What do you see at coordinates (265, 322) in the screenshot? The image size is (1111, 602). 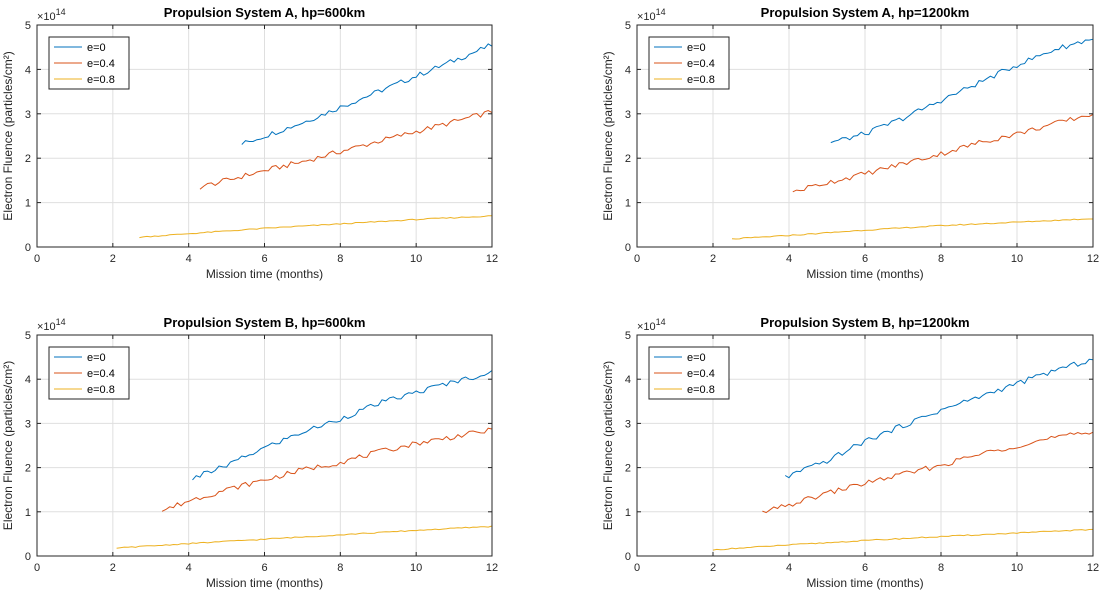 I see `chart-title: Propulsion System B, hp=600km` at bounding box center [265, 322].